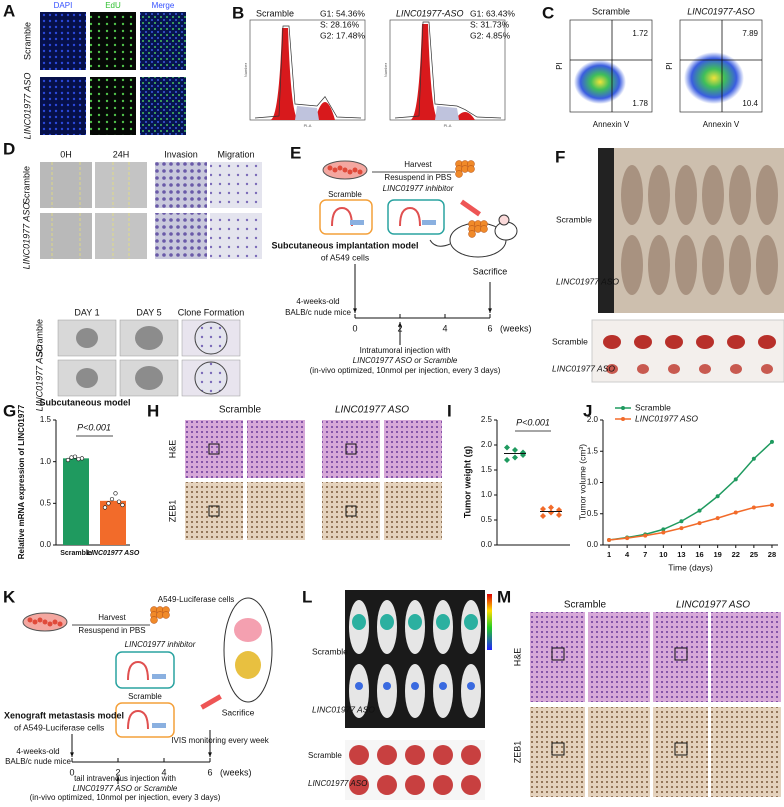  I want to click on spheroid, so click(87, 378).